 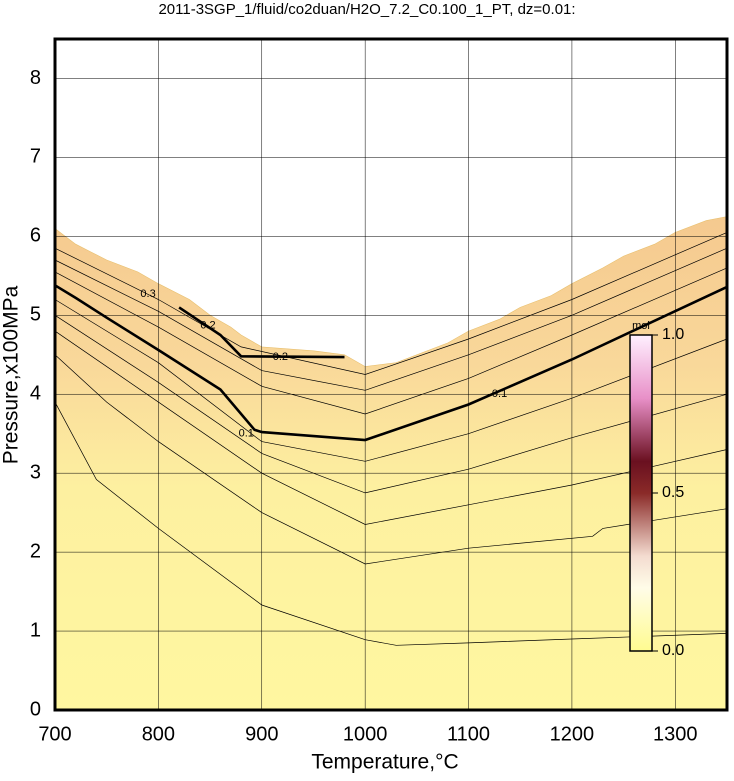 I want to click on colorbar-tick-label: 0.5, so click(x=673, y=492).